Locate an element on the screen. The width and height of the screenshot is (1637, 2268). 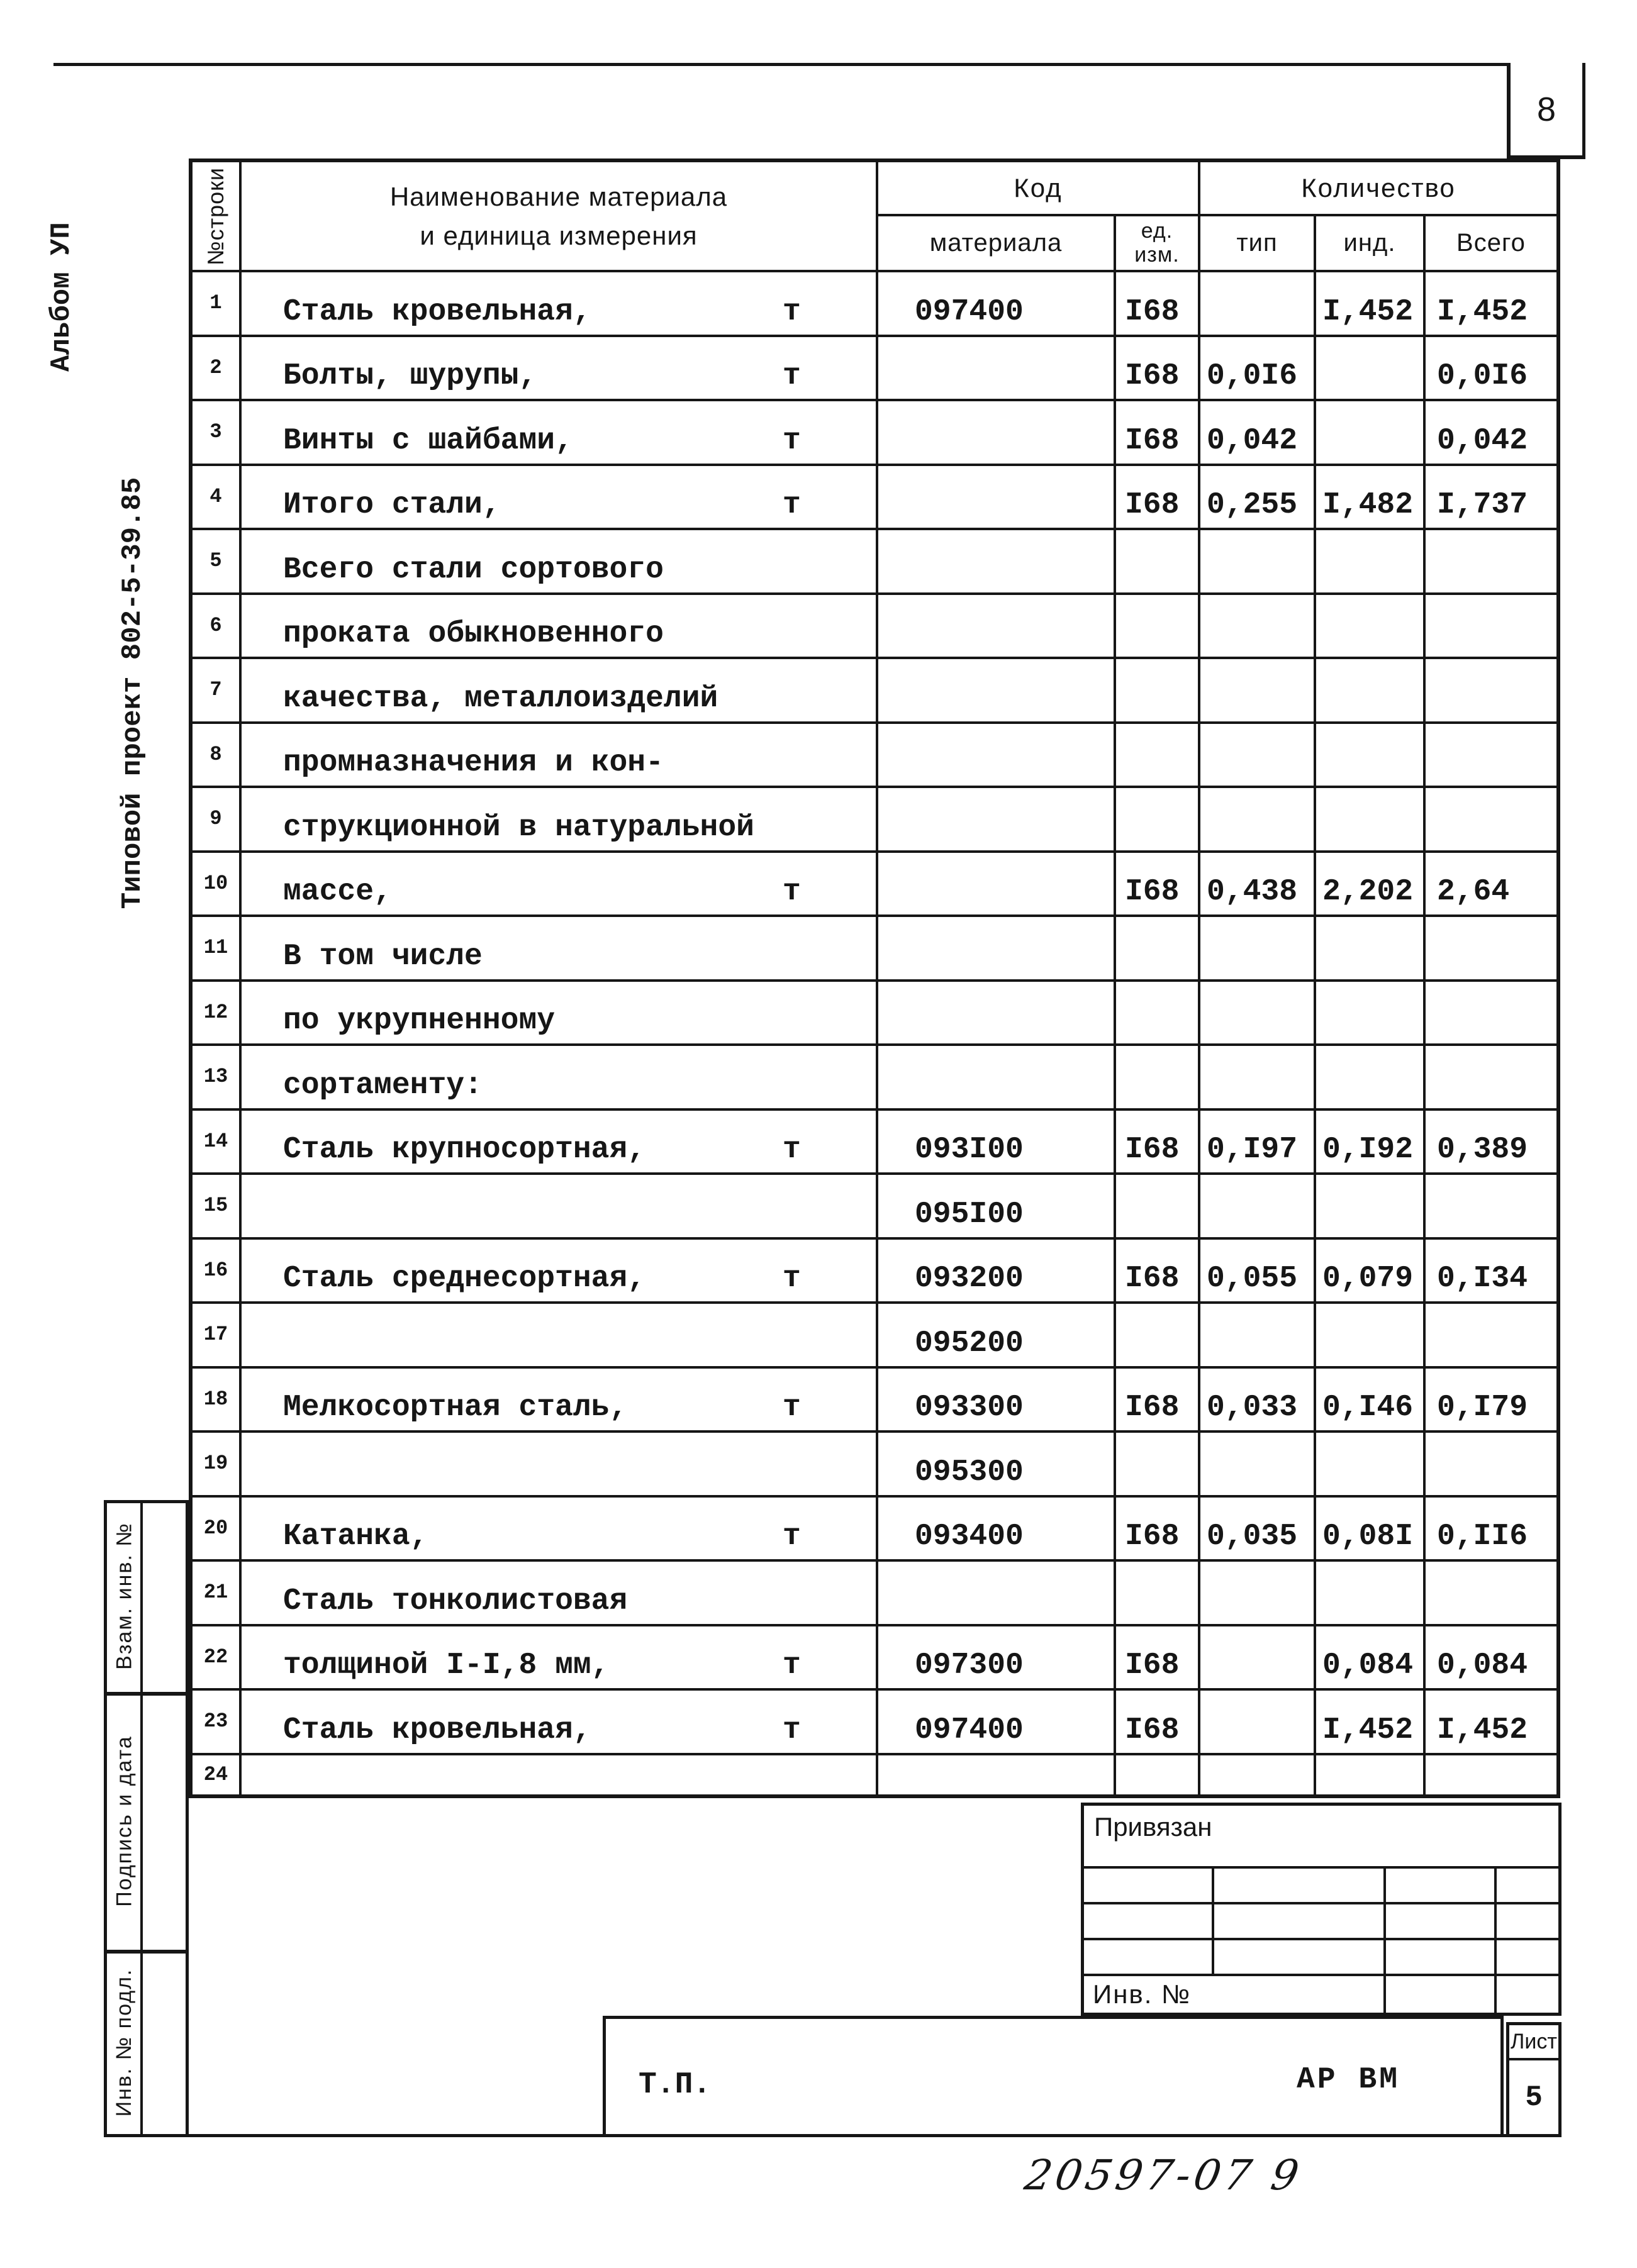
stamp-vzam-label: Взам. инв. № is located at coordinates (124, 1596).